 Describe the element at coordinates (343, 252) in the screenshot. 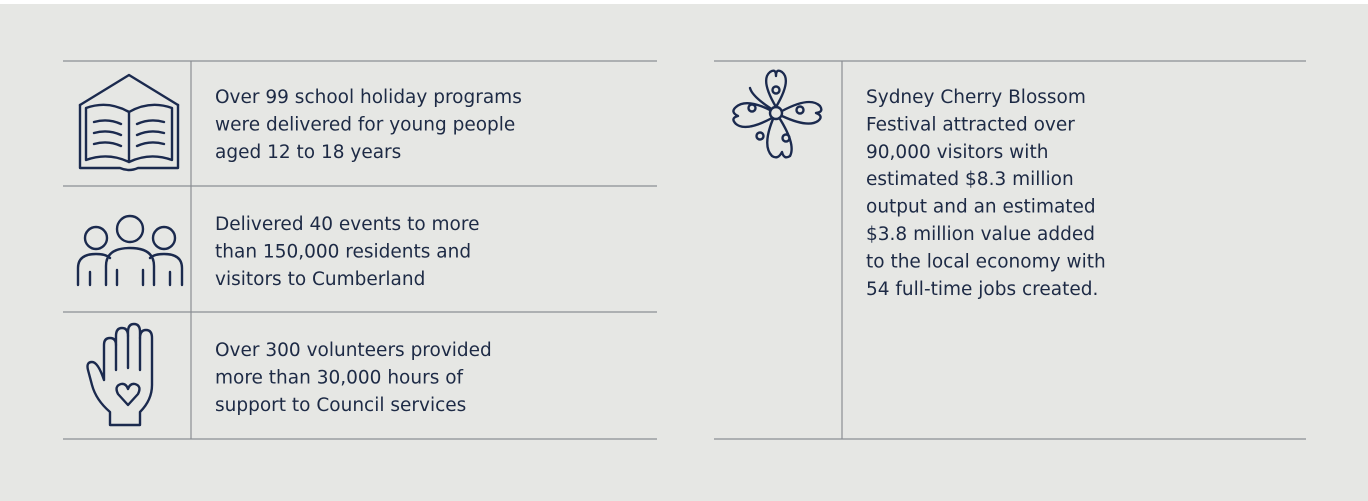

I see `text-line: than 150,000 residents and` at that location.